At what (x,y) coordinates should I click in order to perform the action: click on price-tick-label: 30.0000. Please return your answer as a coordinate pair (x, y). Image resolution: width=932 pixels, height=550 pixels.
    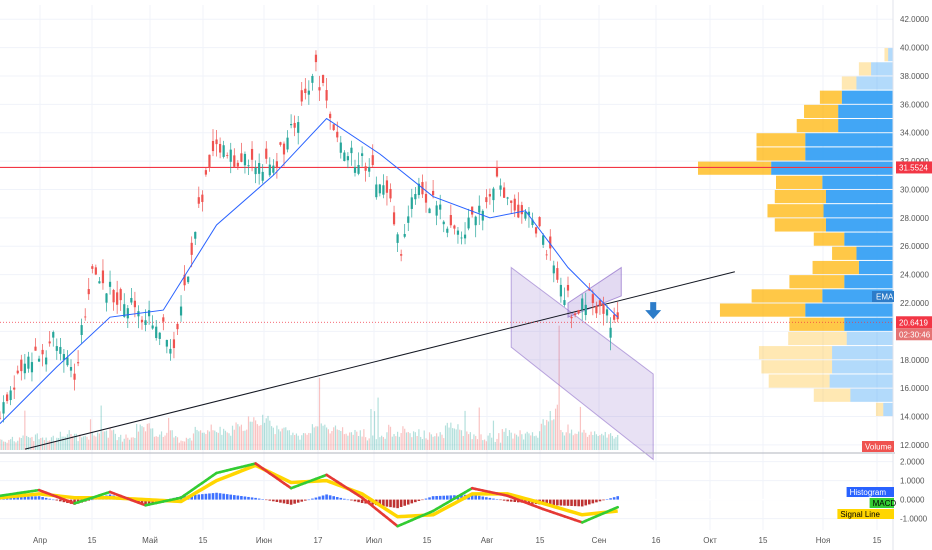
    Looking at the image, I should click on (914, 189).